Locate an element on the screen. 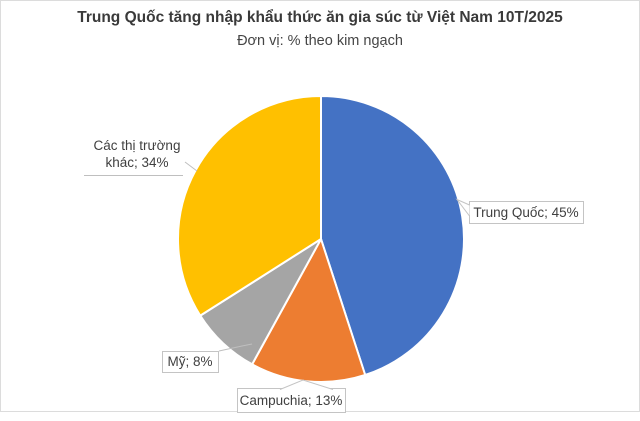  my-label-box is located at coordinates (190, 362).